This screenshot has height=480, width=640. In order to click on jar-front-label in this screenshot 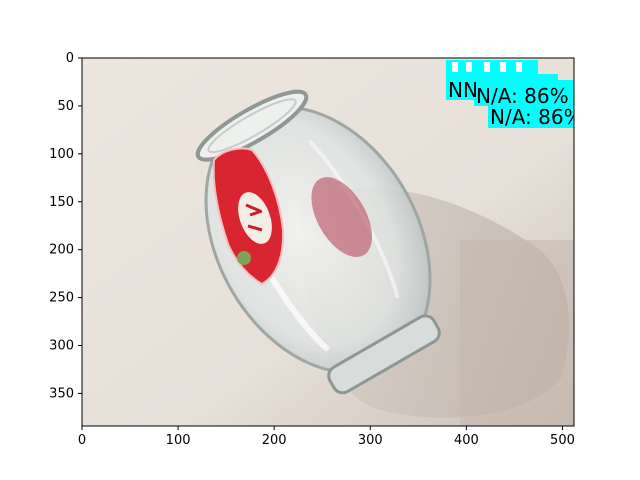, I will do `click(248, 216)`.